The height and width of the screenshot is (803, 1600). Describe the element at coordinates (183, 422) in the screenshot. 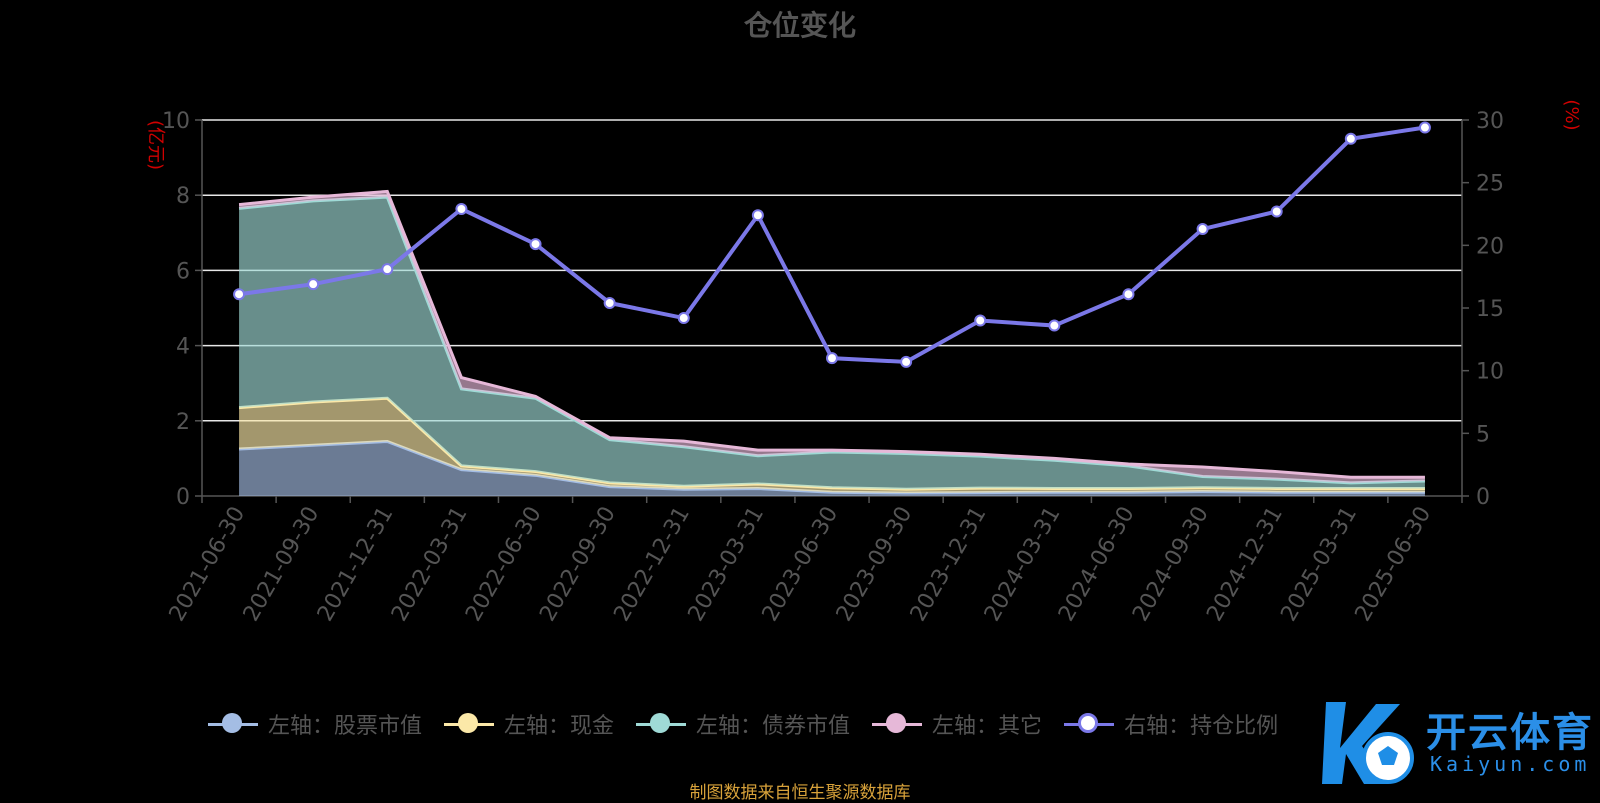

I see `y-left-tick-label: 2` at that location.